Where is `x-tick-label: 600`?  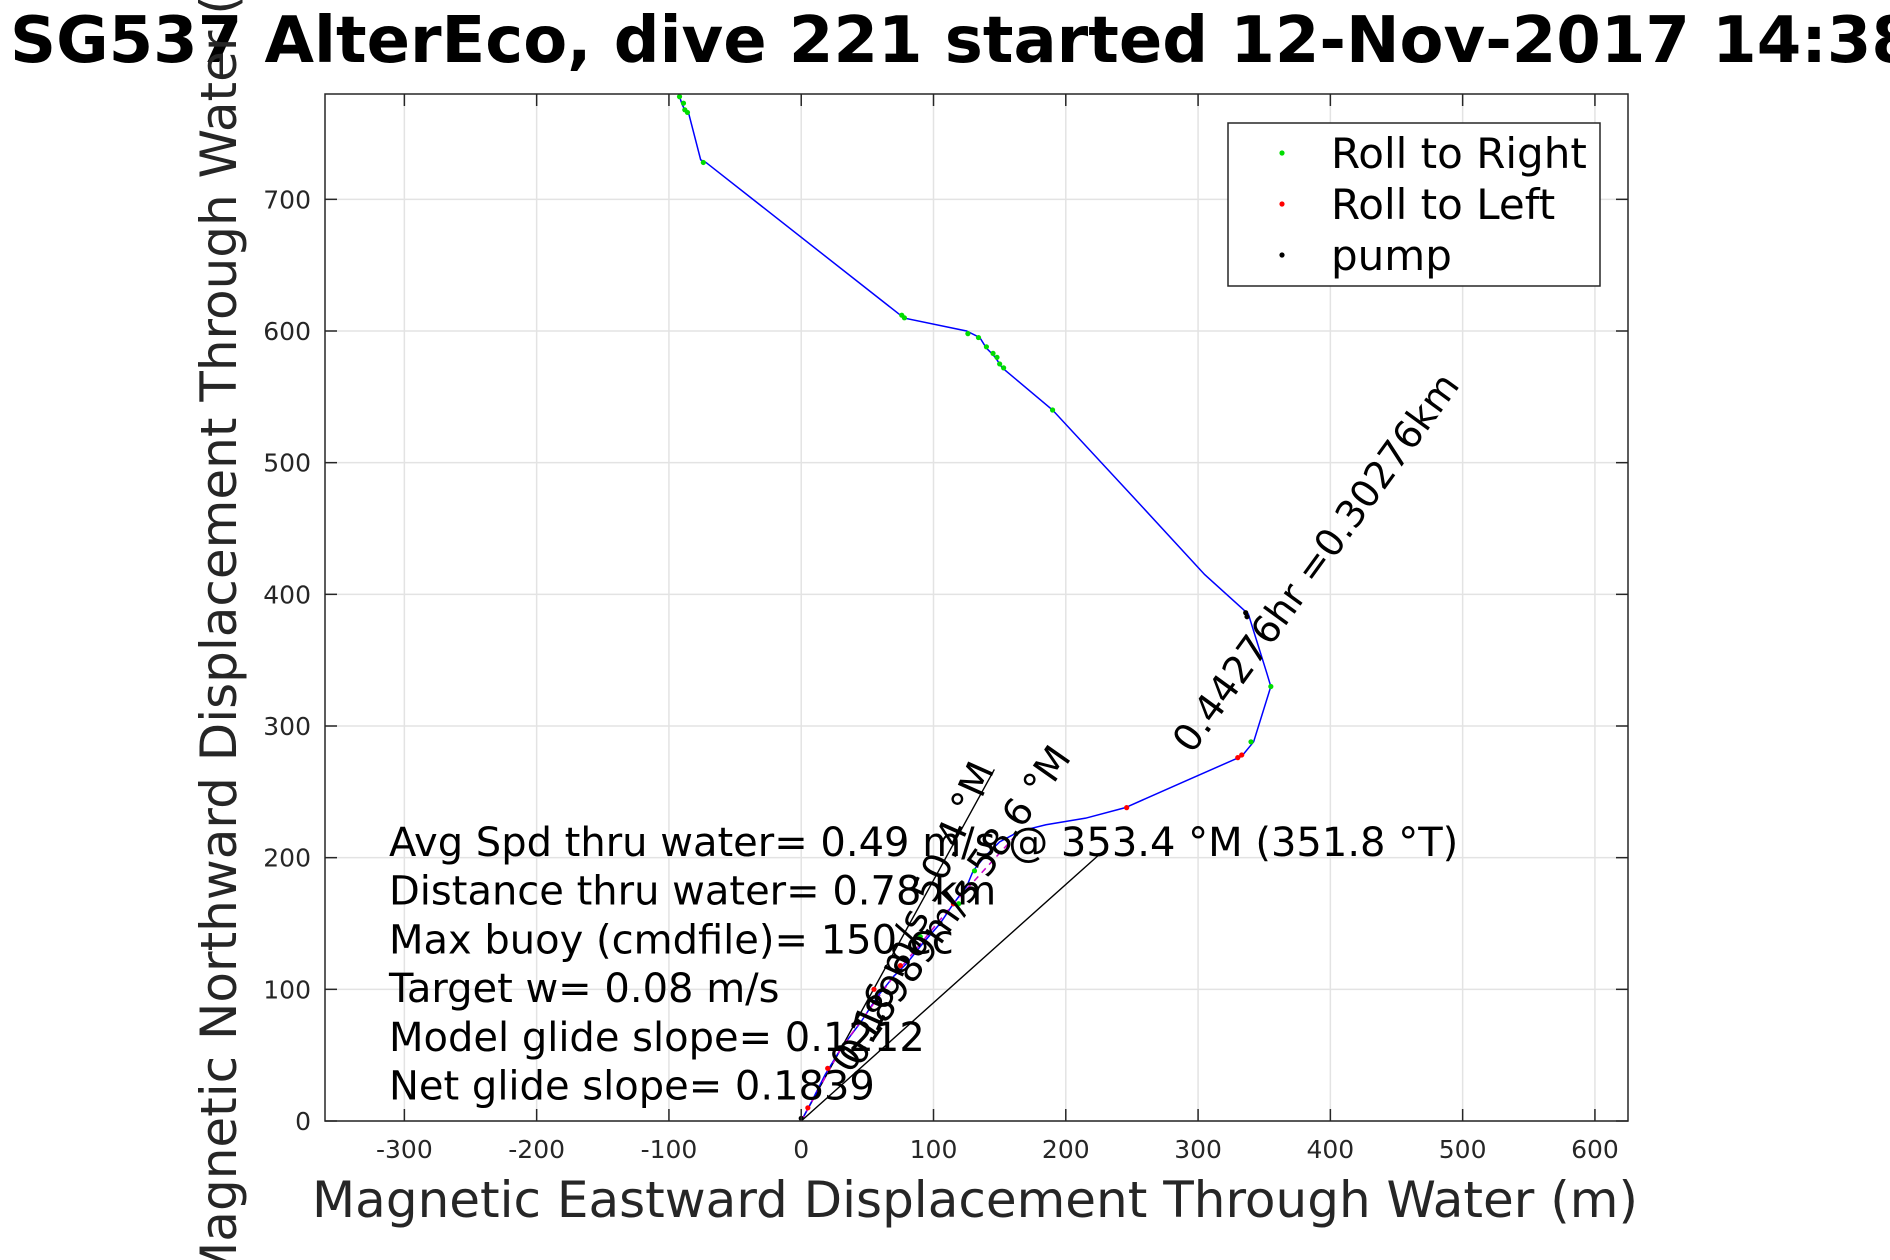
x-tick-label: 600 is located at coordinates (1595, 1149).